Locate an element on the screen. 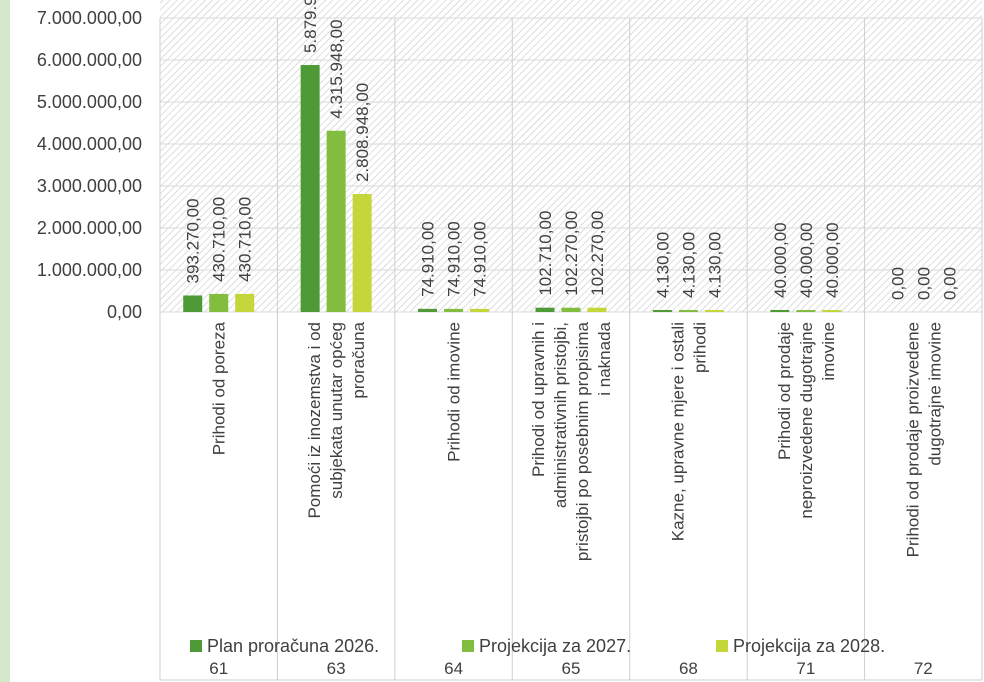  category-label: pristojbi po posebnim propisima is located at coordinates (582, 441).